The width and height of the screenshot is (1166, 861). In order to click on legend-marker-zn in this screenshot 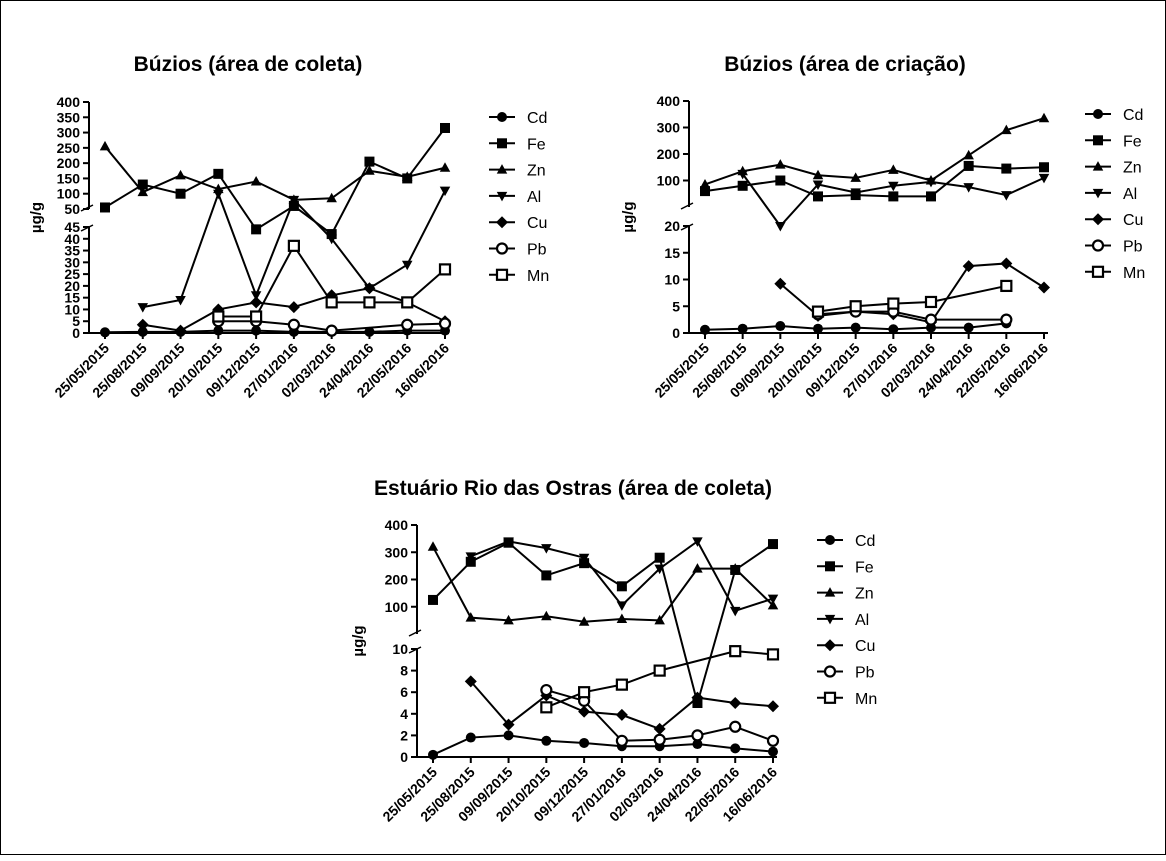, I will do `click(1098, 166)`.